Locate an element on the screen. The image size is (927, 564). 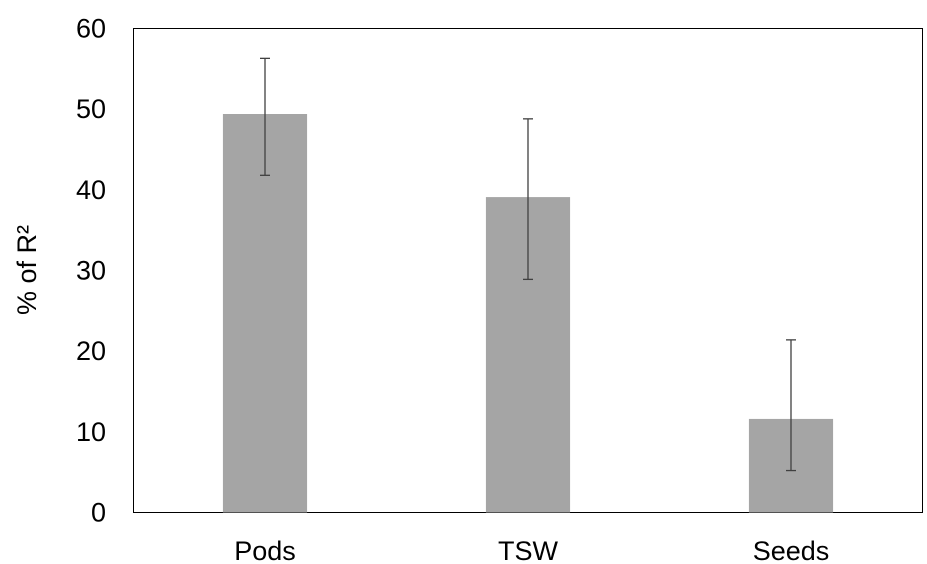
y-tick-label: 10 is located at coordinates (91, 432).